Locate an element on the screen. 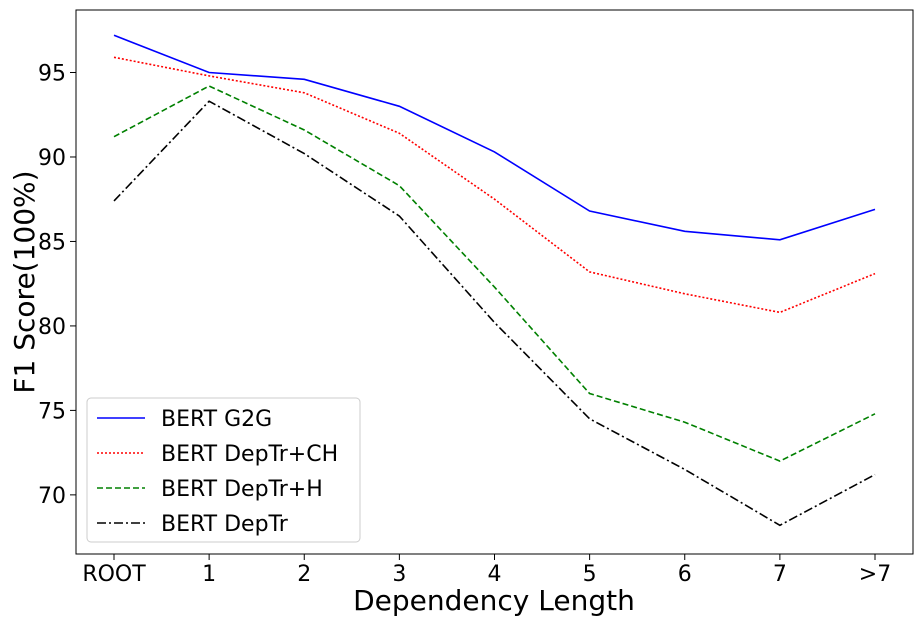 Image resolution: width=923 pixels, height=623 pixels. y-axis: 70 75 80 85 90 95 is located at coordinates (57, 285).